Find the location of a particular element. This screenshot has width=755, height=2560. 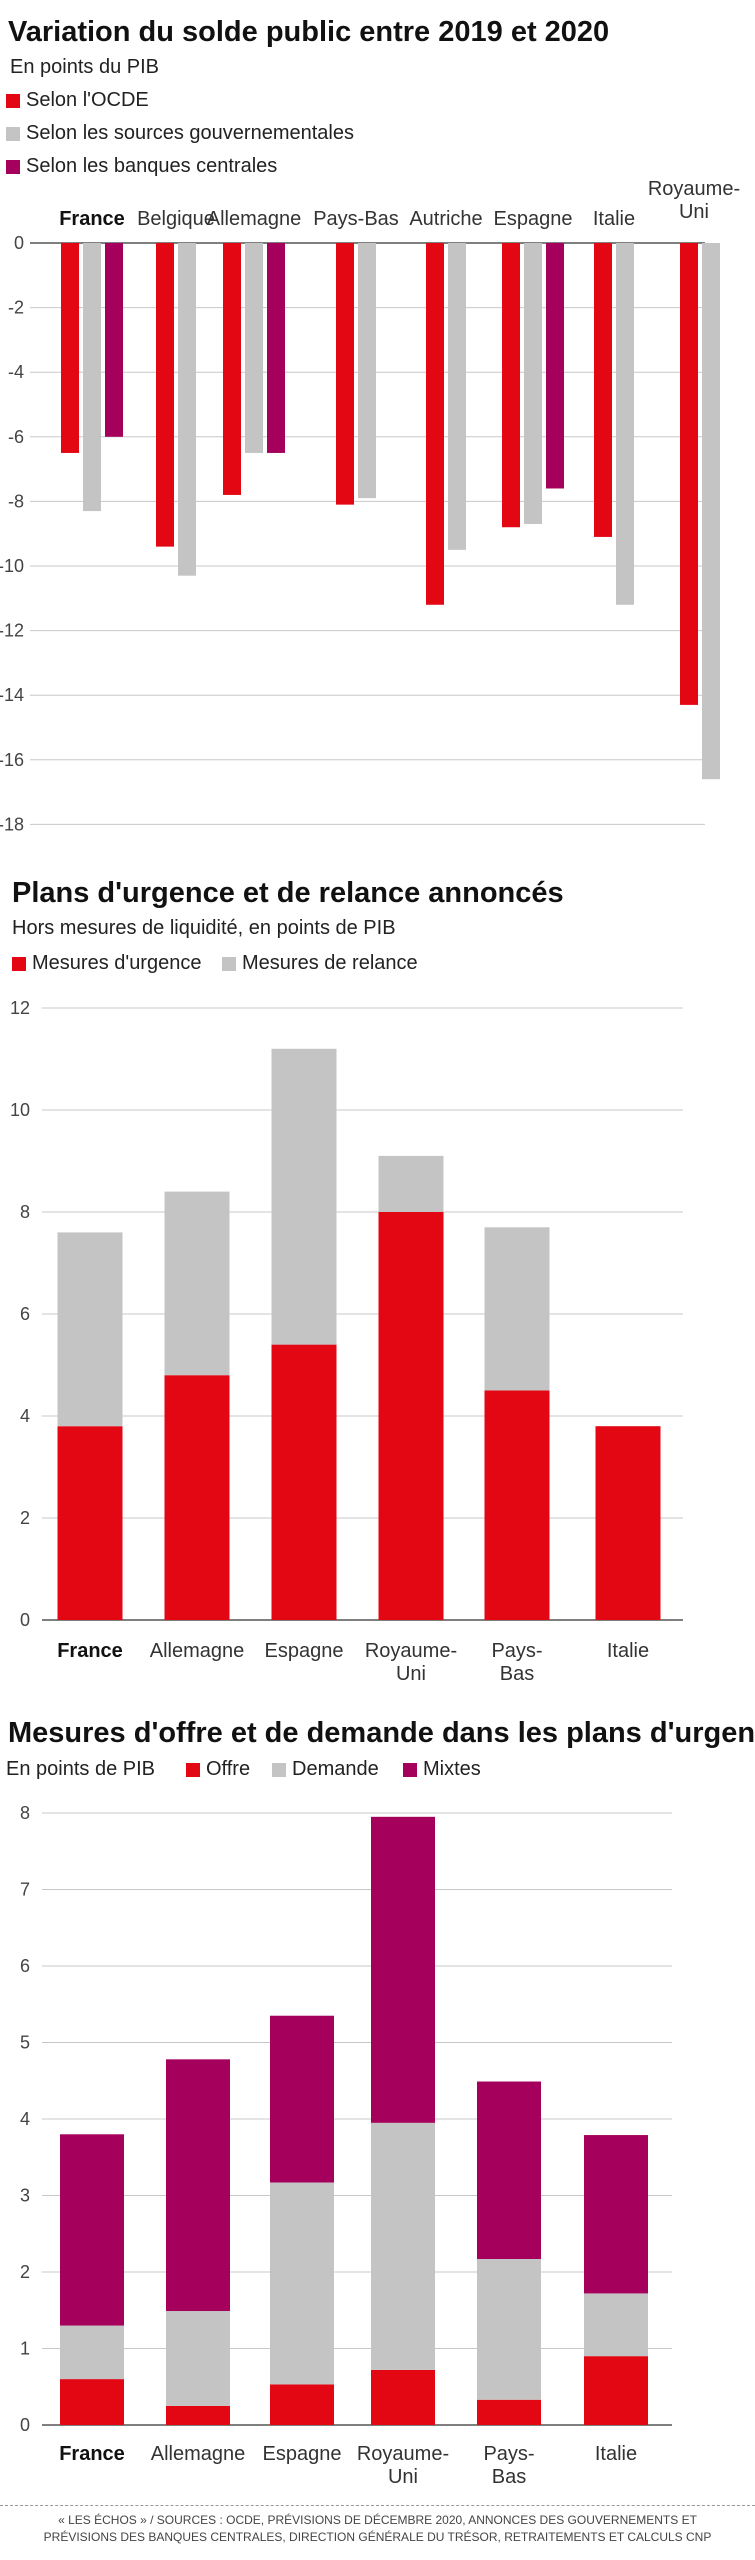

category-label: Autriche is located at coordinates (445, 219).